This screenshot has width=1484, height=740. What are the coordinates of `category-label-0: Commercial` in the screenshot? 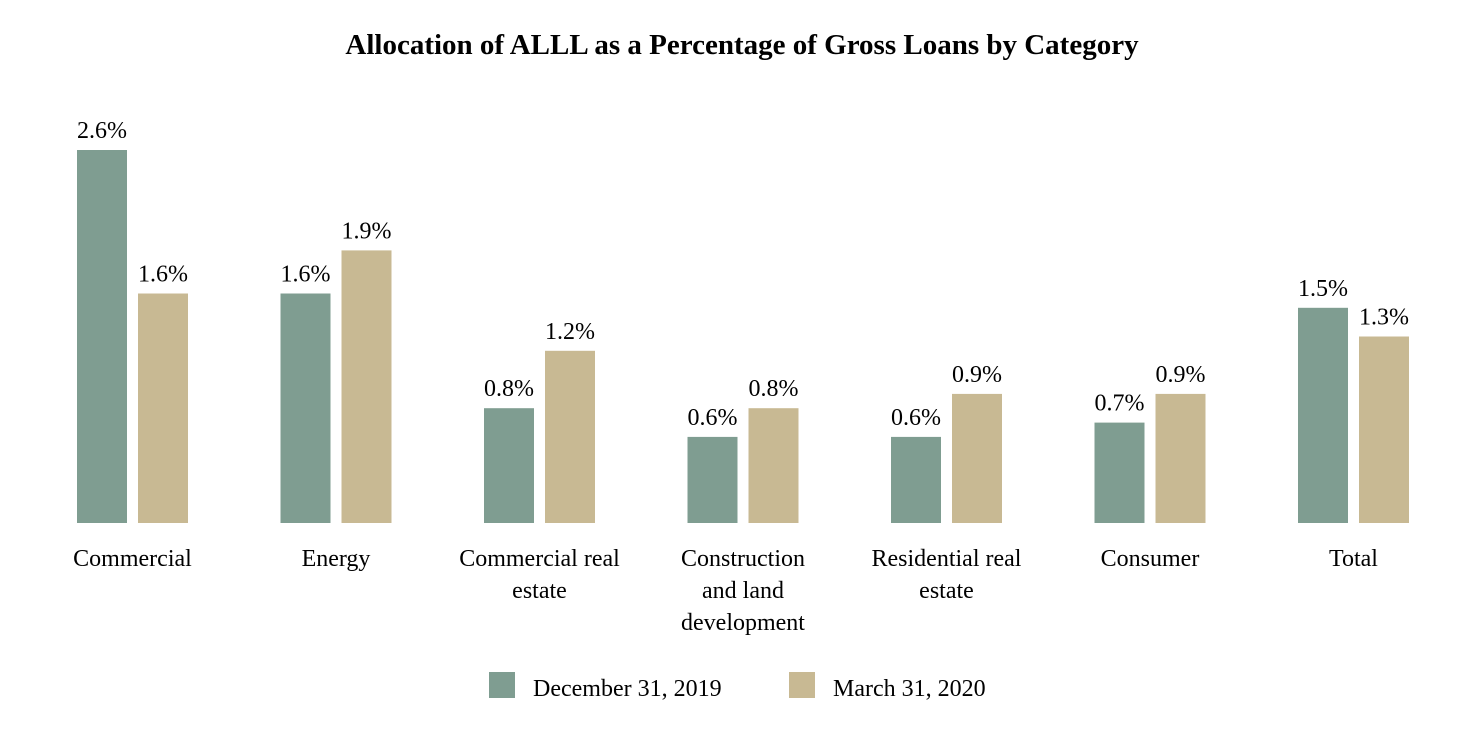 It's located at (132, 559).